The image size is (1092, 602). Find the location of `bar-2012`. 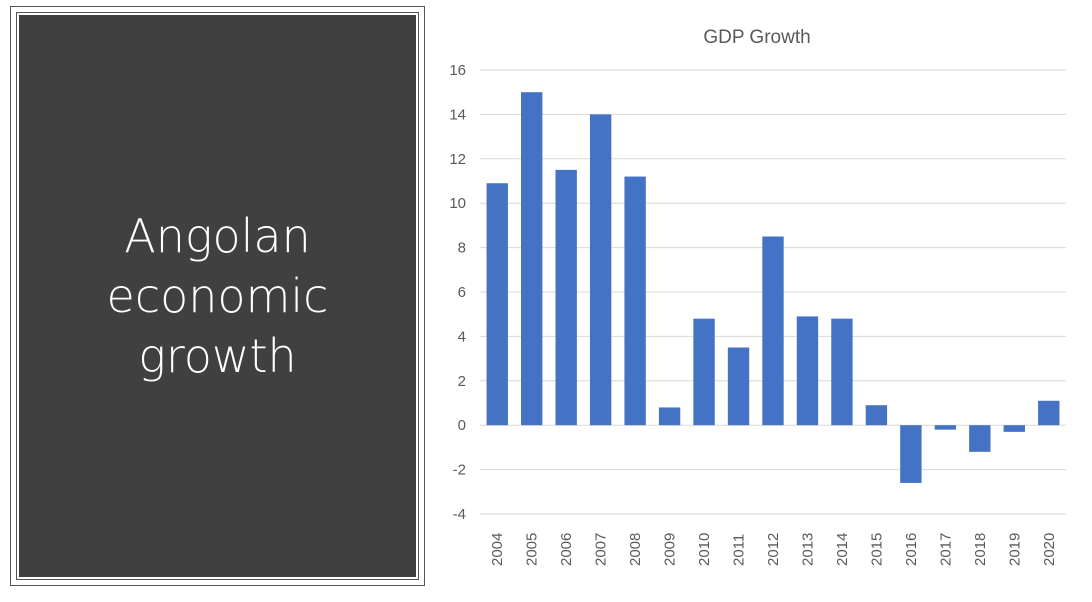

bar-2012 is located at coordinates (773, 331).